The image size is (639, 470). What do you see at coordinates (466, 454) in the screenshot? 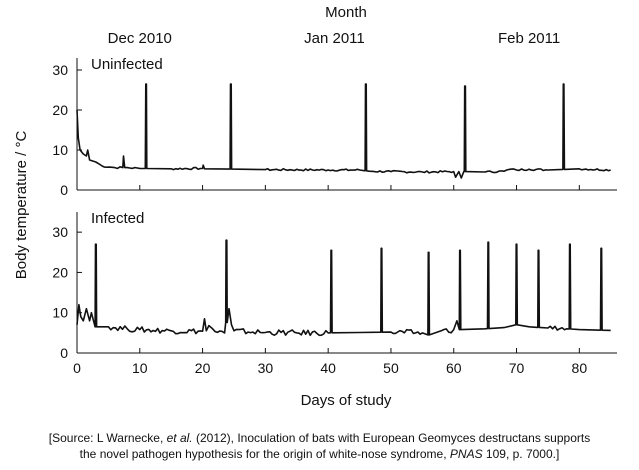
I see `source-journal: PNAS` at bounding box center [466, 454].